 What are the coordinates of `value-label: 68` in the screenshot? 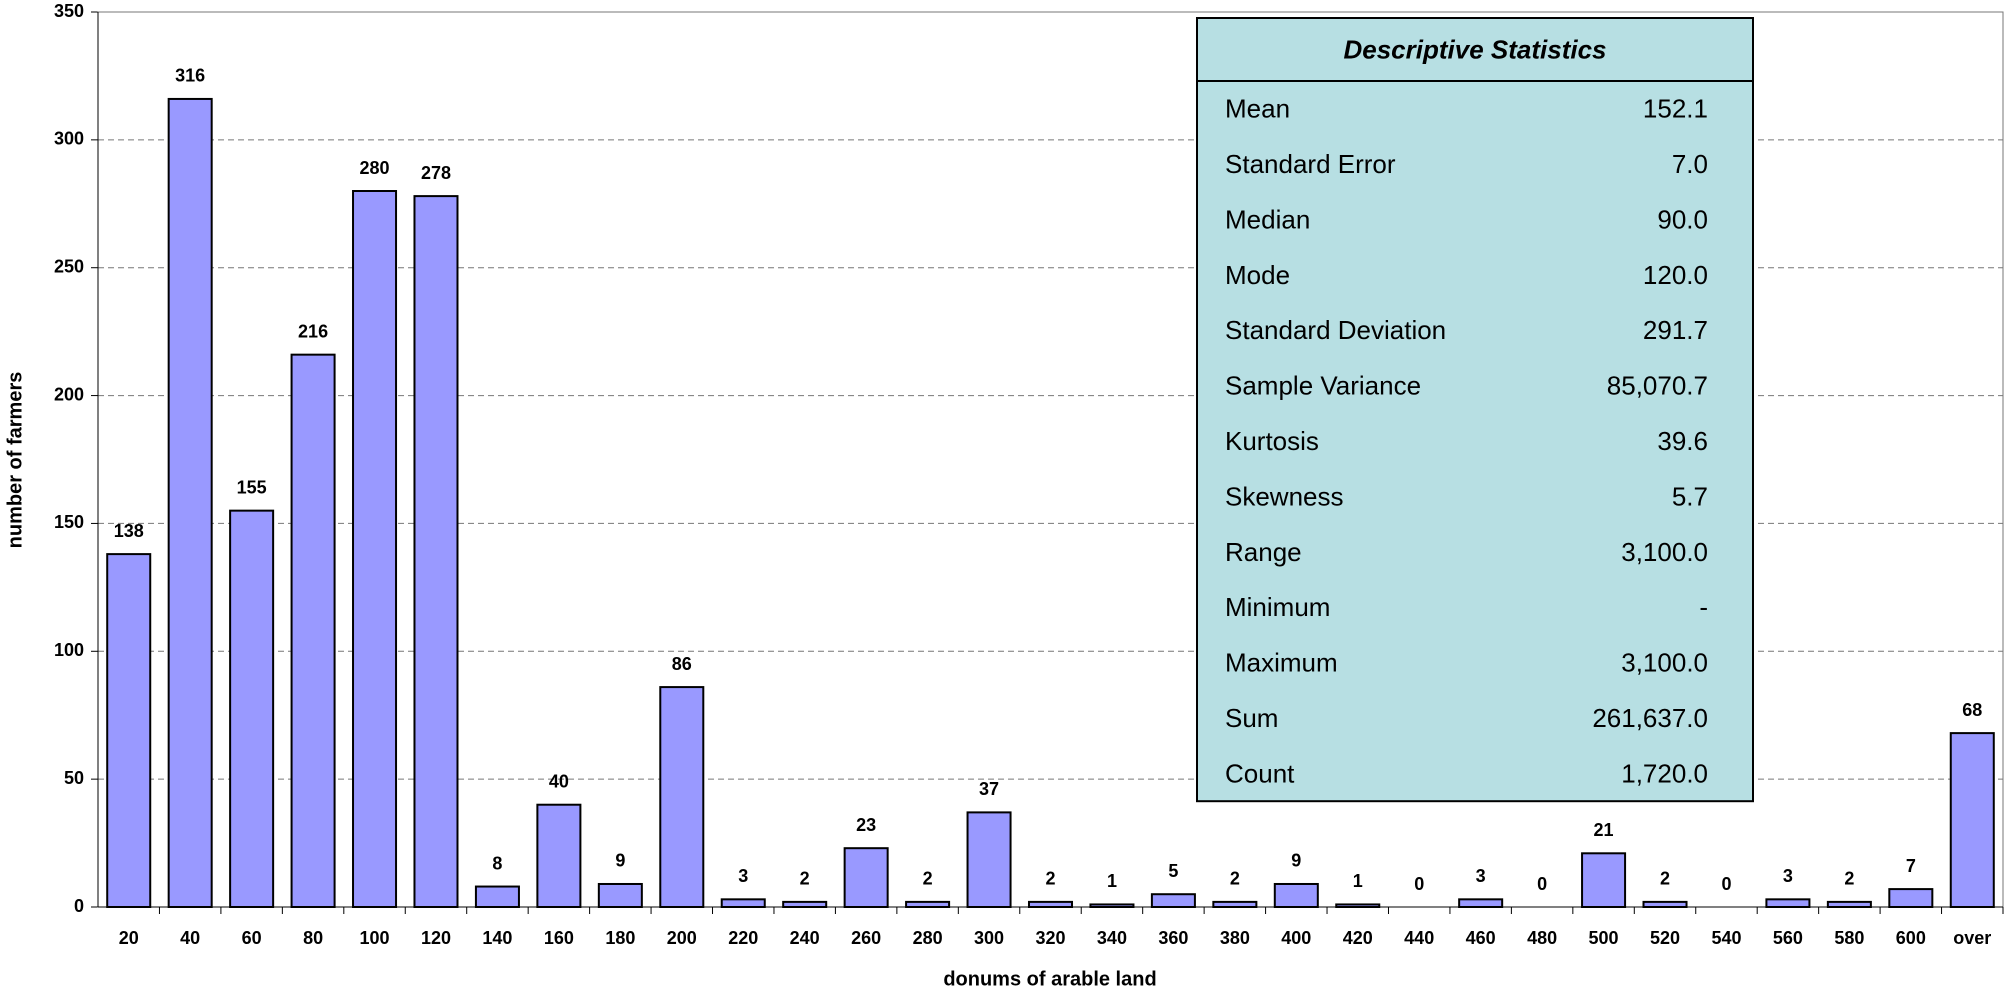 It's located at (1972, 710).